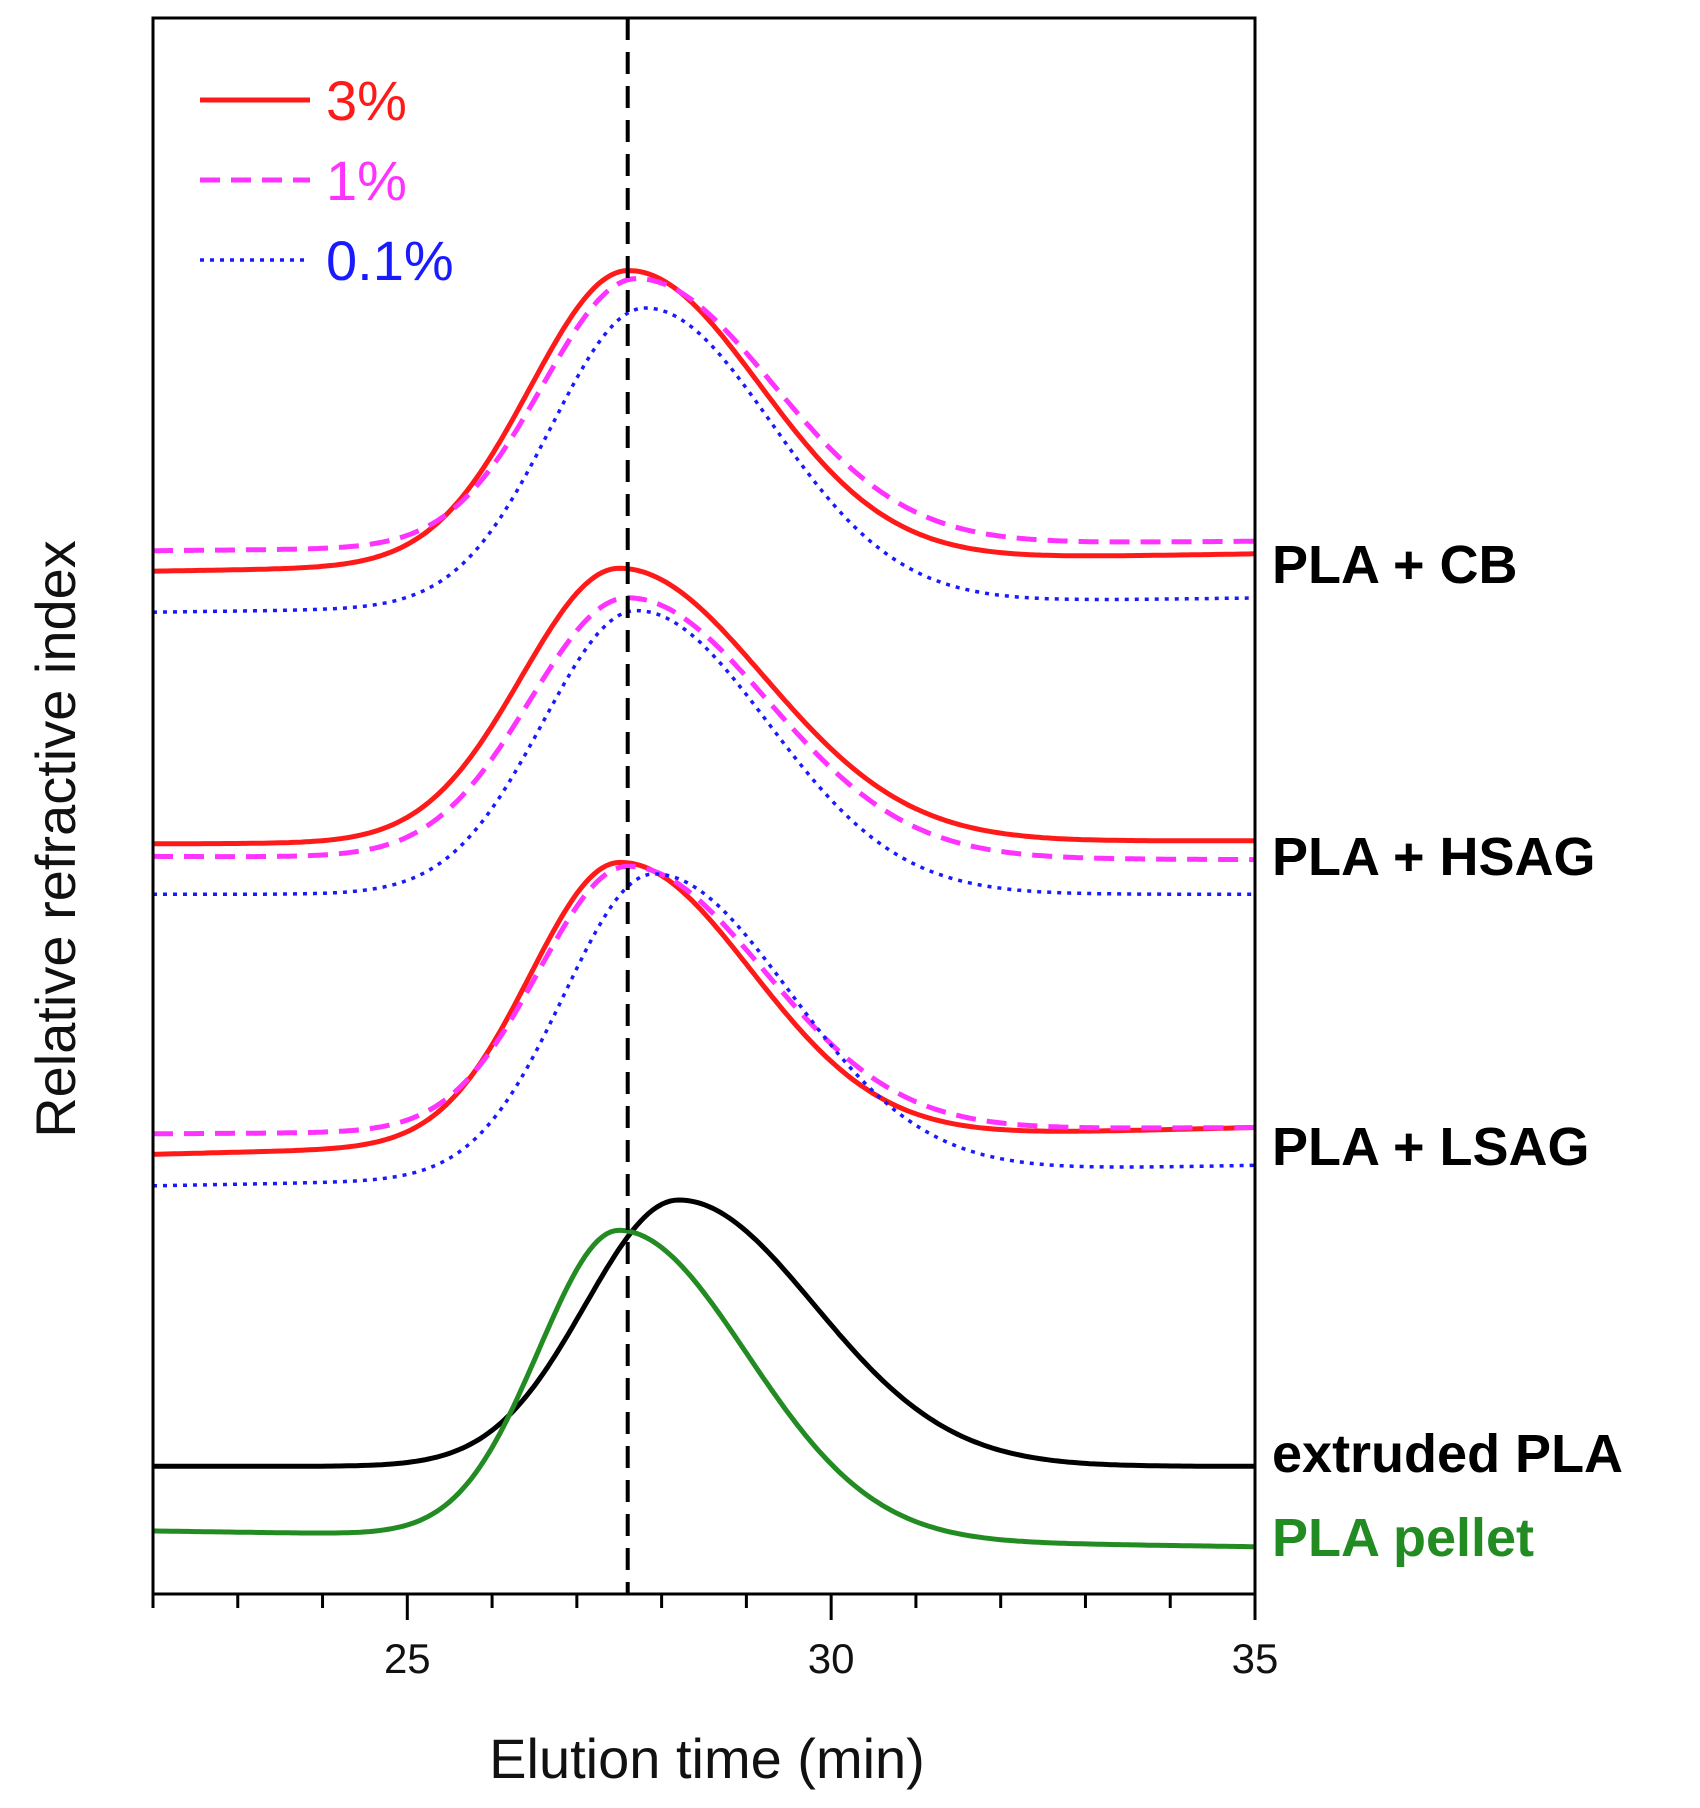 The width and height of the screenshot is (1700, 1808). I want to click on curve-label-pla-cb: PLA + CB, so click(1395, 565).